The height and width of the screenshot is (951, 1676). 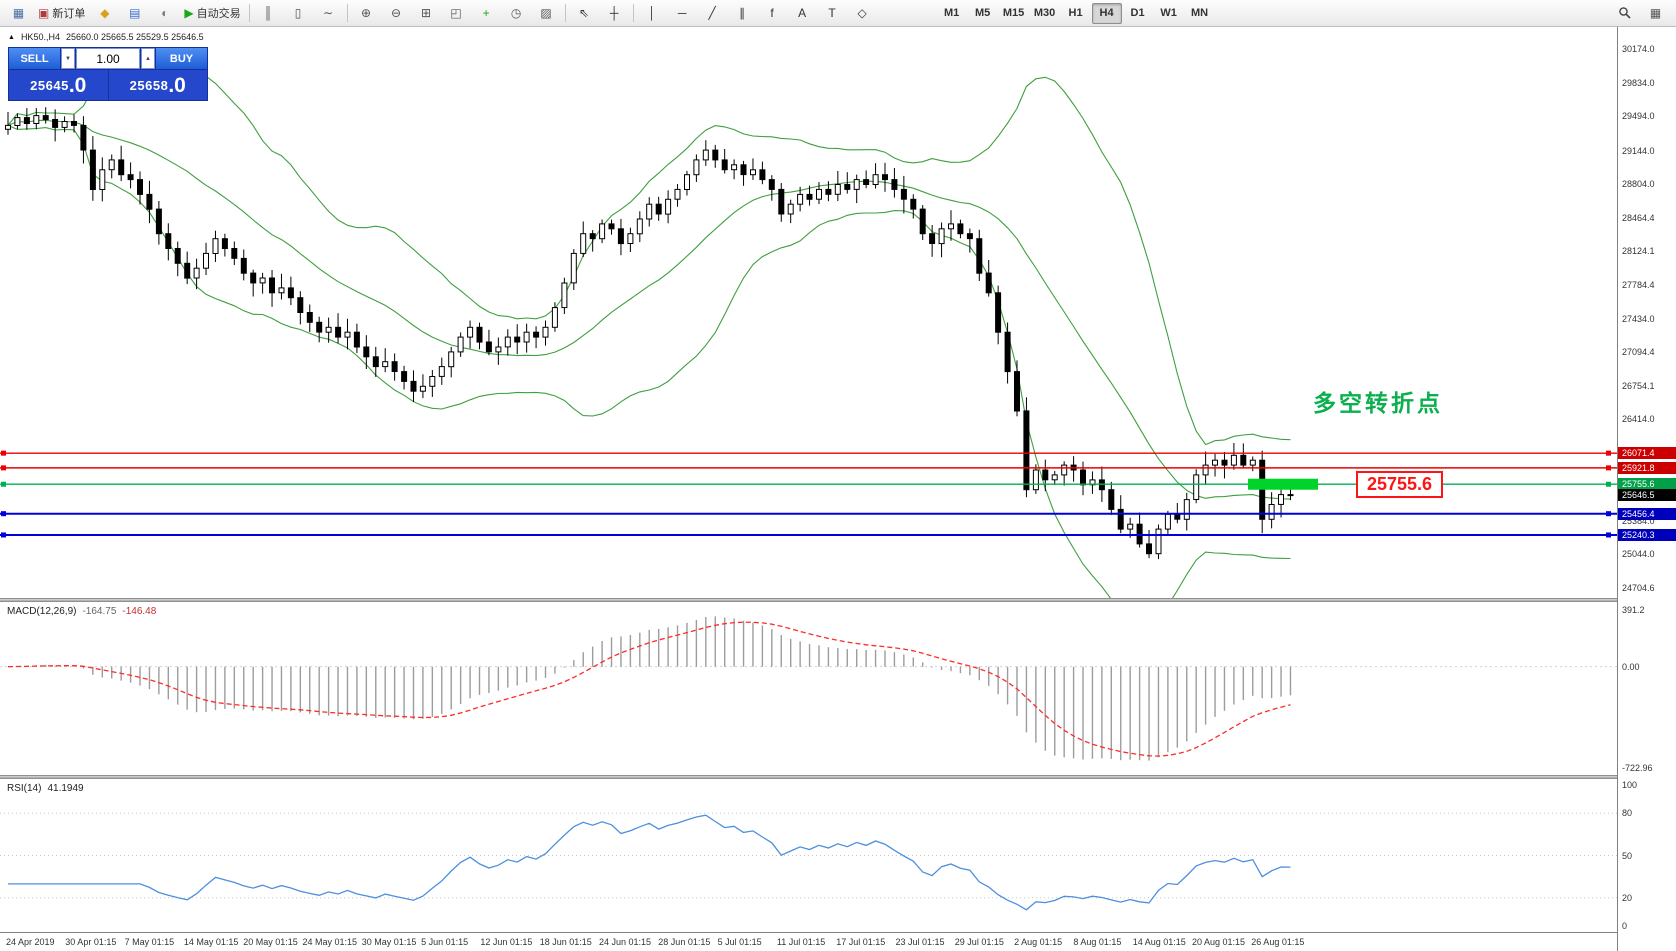 I want to click on price-marker-label: 26071.4, so click(x=1647, y=453).